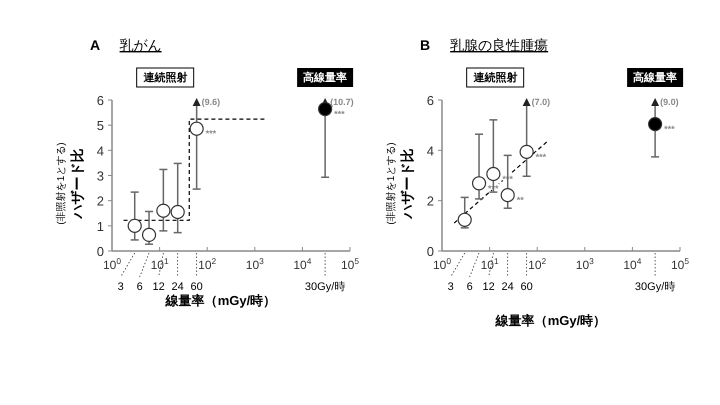  What do you see at coordinates (342, 102) in the screenshot?
I see `annotation: (10.7)` at bounding box center [342, 102].